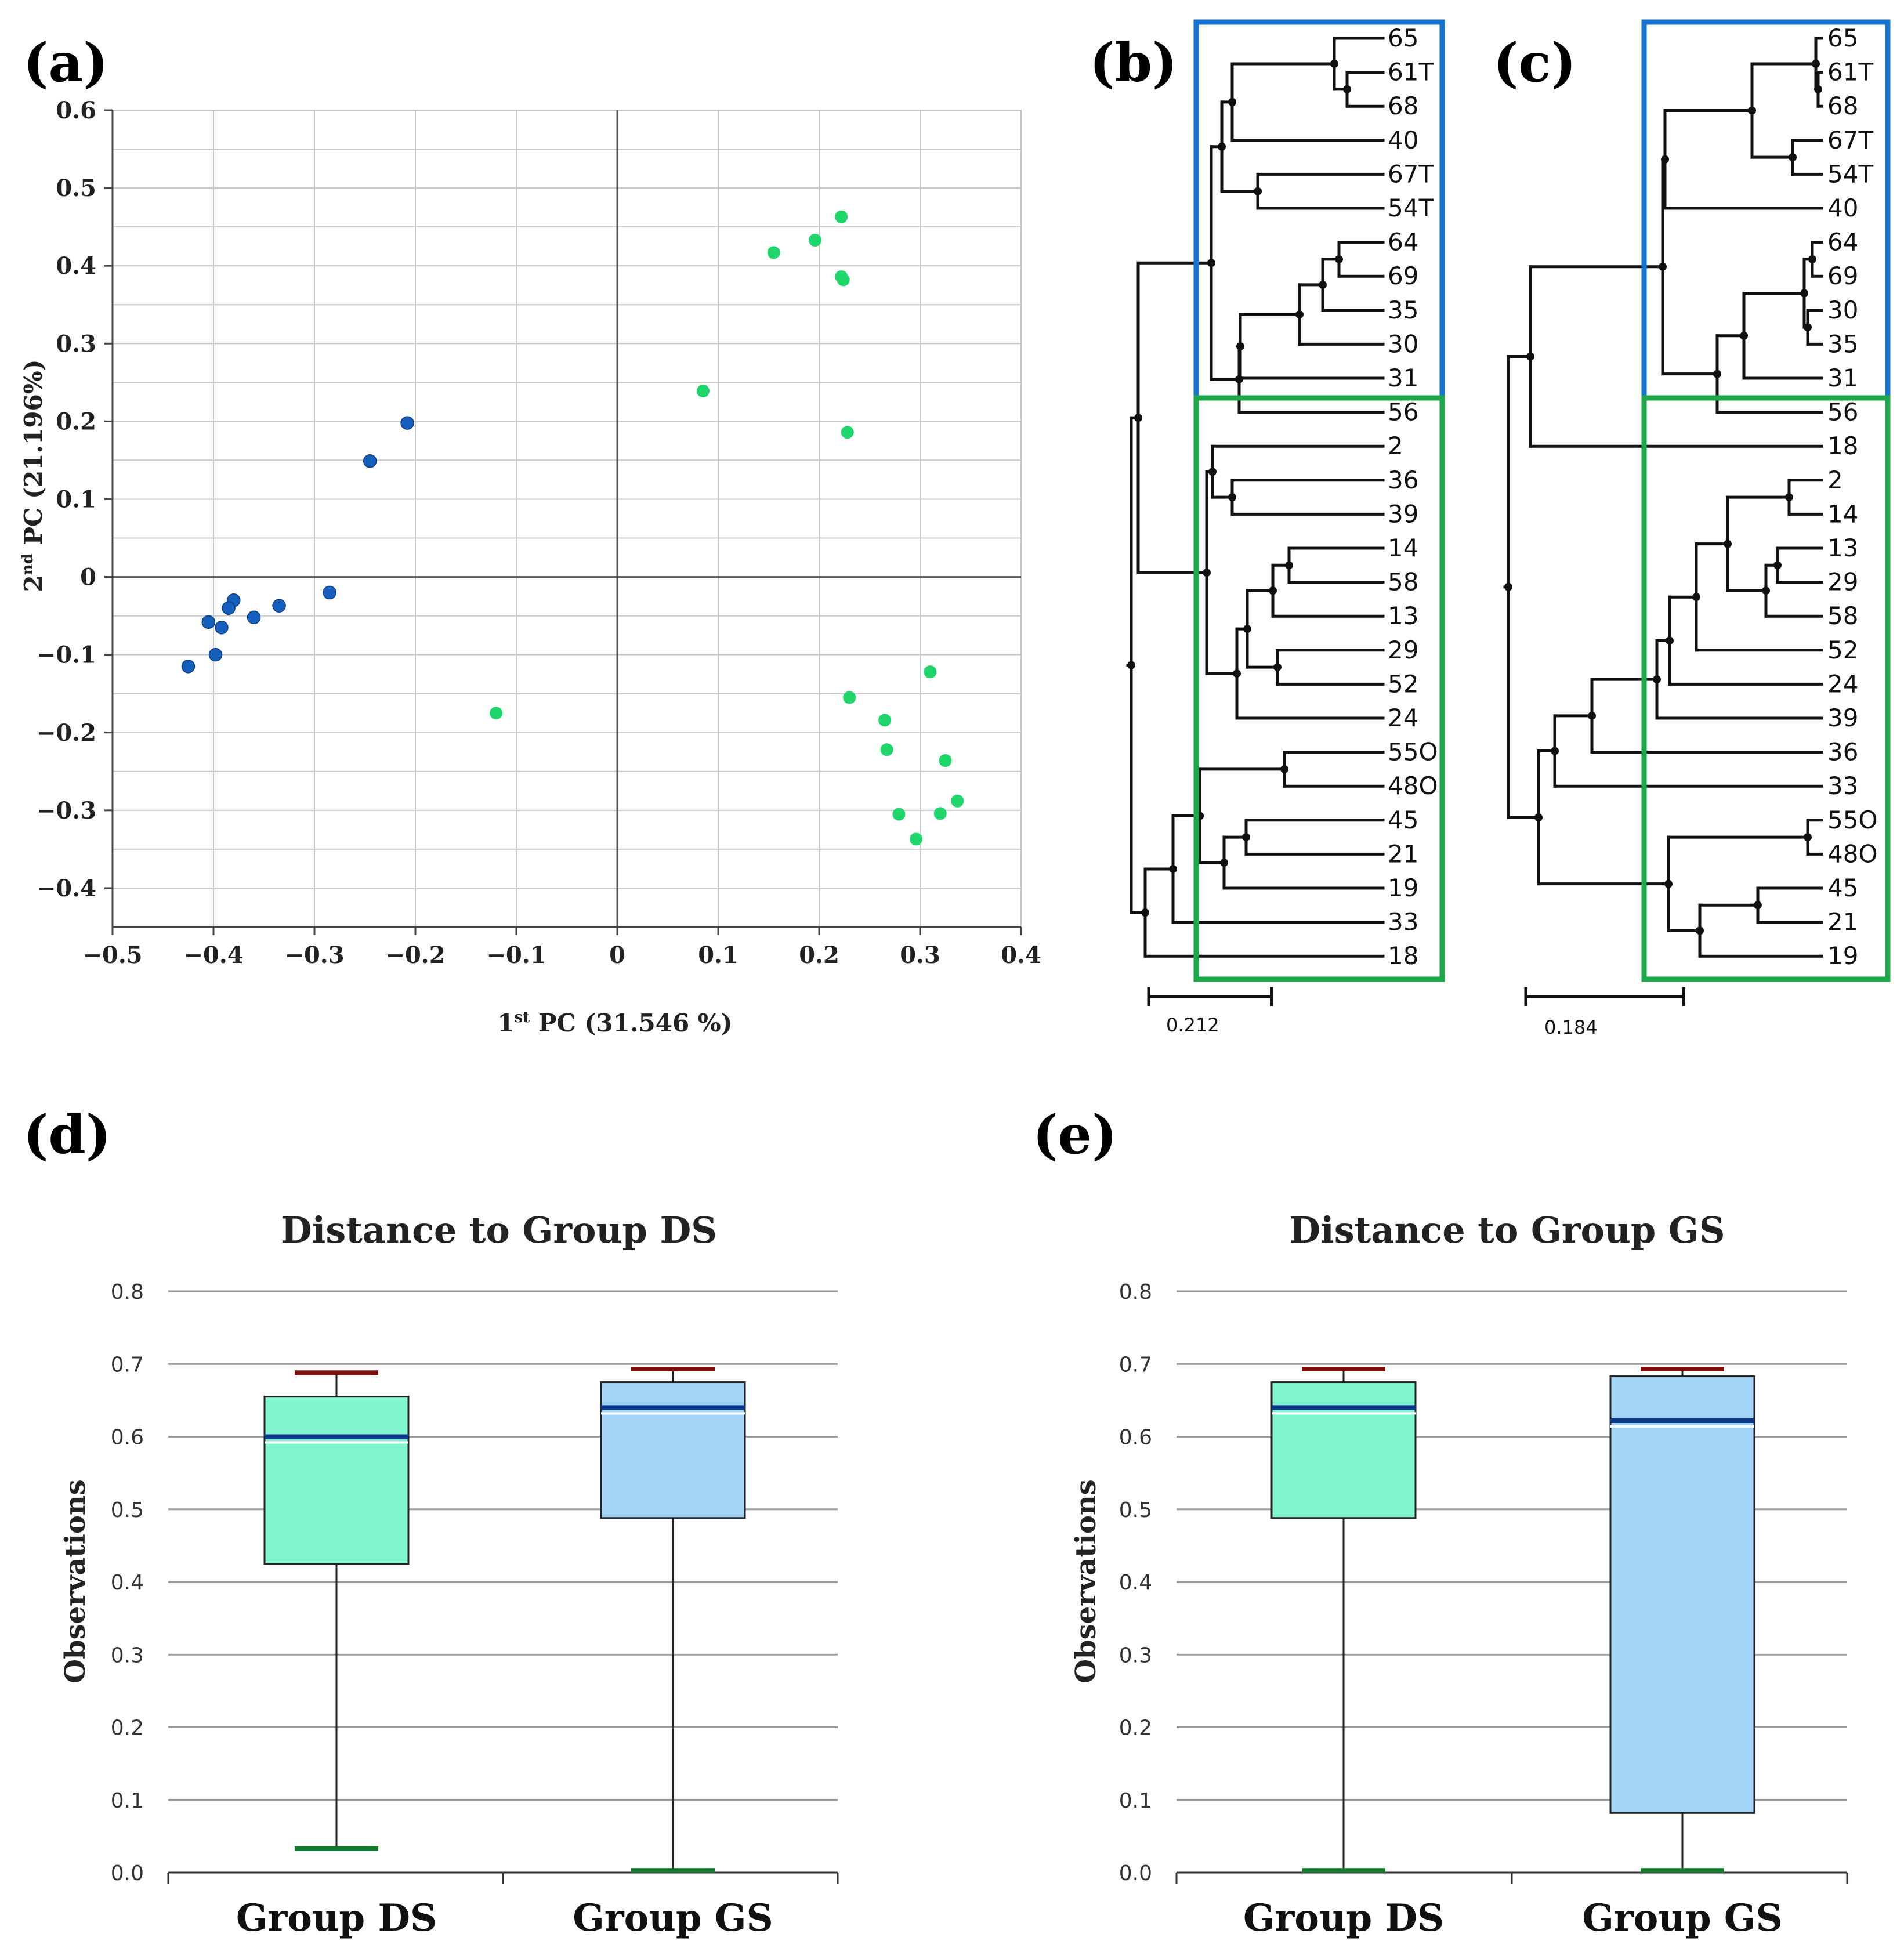 Image resolution: width=1904 pixels, height=1948 pixels. Describe the element at coordinates (76, 111) in the screenshot. I see `y-tick-label: 0.6` at that location.